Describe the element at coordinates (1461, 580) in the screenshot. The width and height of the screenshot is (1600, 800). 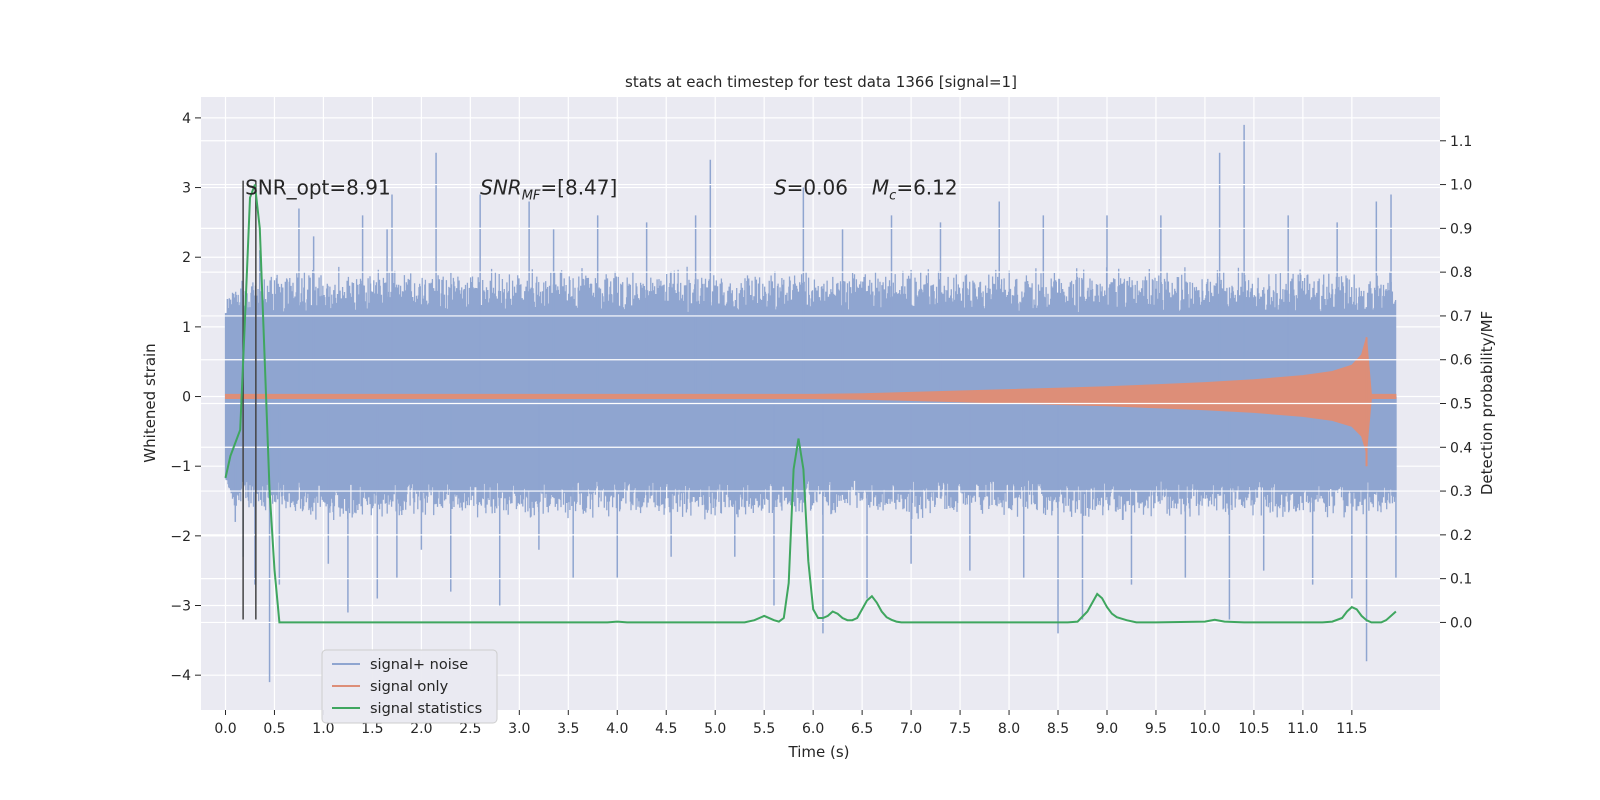
I see `y-right-tick-label: 0.1` at that location.